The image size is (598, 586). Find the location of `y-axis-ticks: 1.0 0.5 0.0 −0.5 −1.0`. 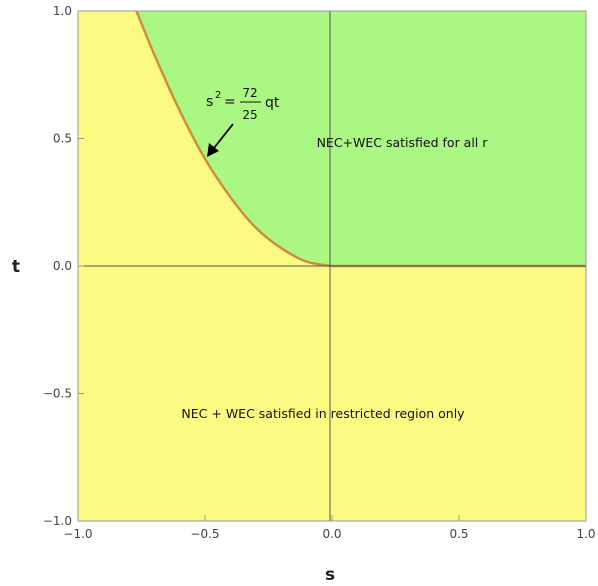

y-axis-ticks: 1.0 0.5 0.0 −0.5 −1.0 is located at coordinates (63, 266).